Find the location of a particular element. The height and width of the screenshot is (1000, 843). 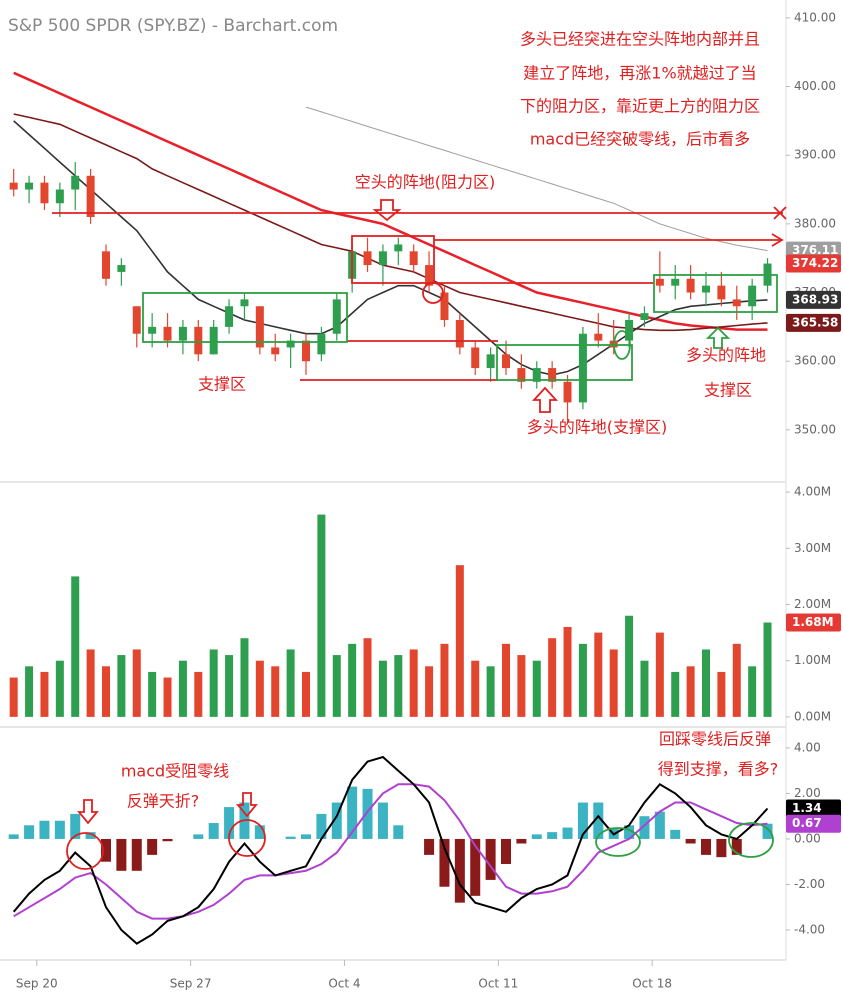

y-tick-label: 4.00M is located at coordinates (812, 492).